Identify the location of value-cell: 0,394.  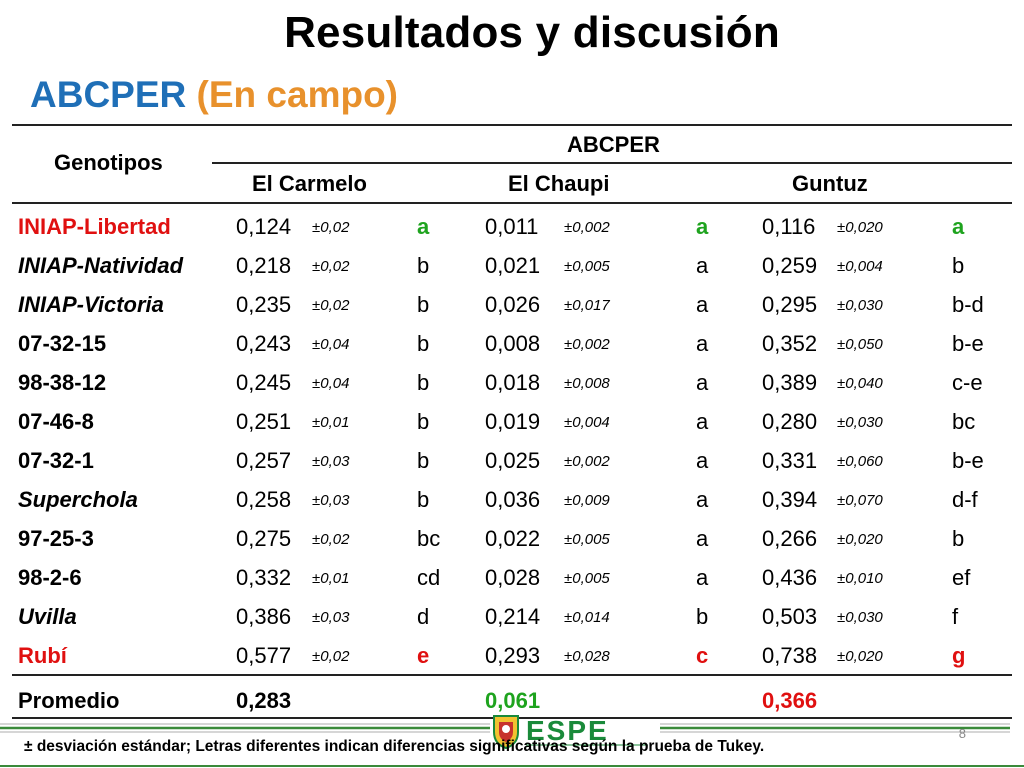
(790, 499).